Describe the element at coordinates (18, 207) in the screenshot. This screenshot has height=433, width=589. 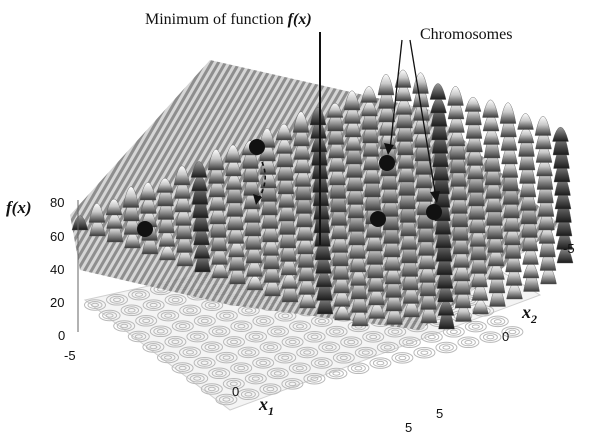
I see `z-axis-label: f(x)` at that location.